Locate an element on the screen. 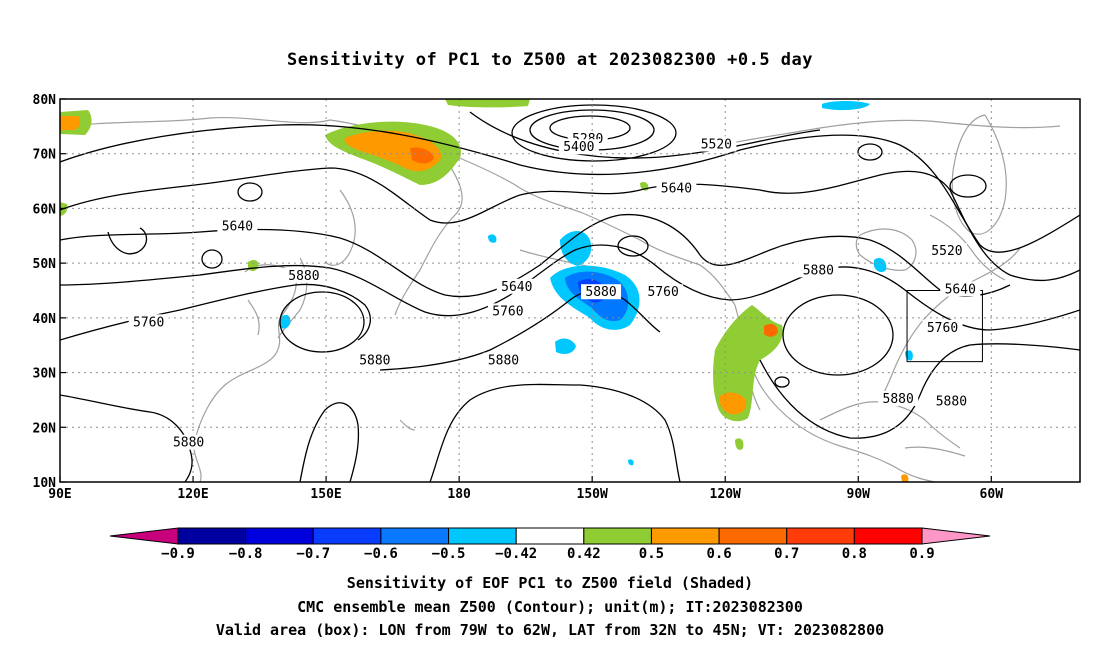  shade-blue-east-coast is located at coordinates (909, 355).